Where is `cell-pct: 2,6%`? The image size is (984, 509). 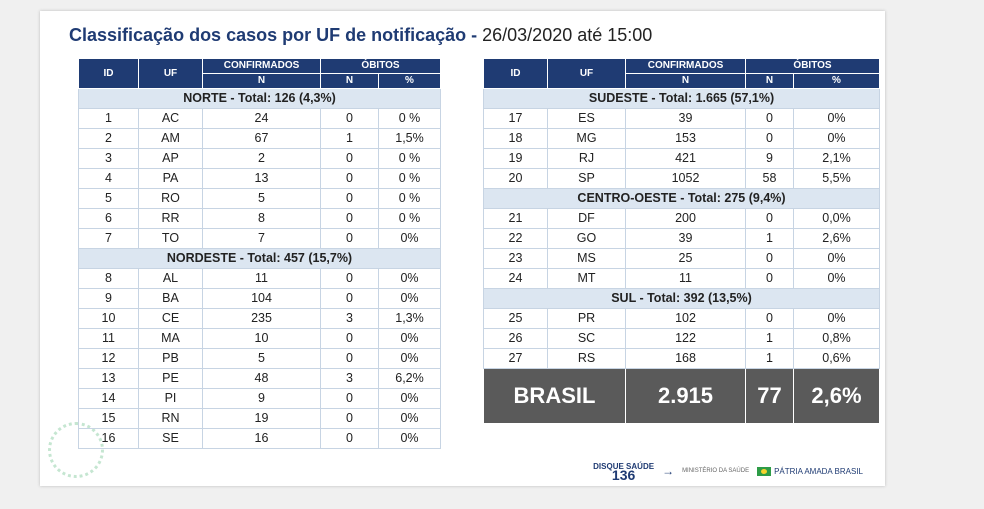
cell-pct: 2,6% is located at coordinates (836, 238).